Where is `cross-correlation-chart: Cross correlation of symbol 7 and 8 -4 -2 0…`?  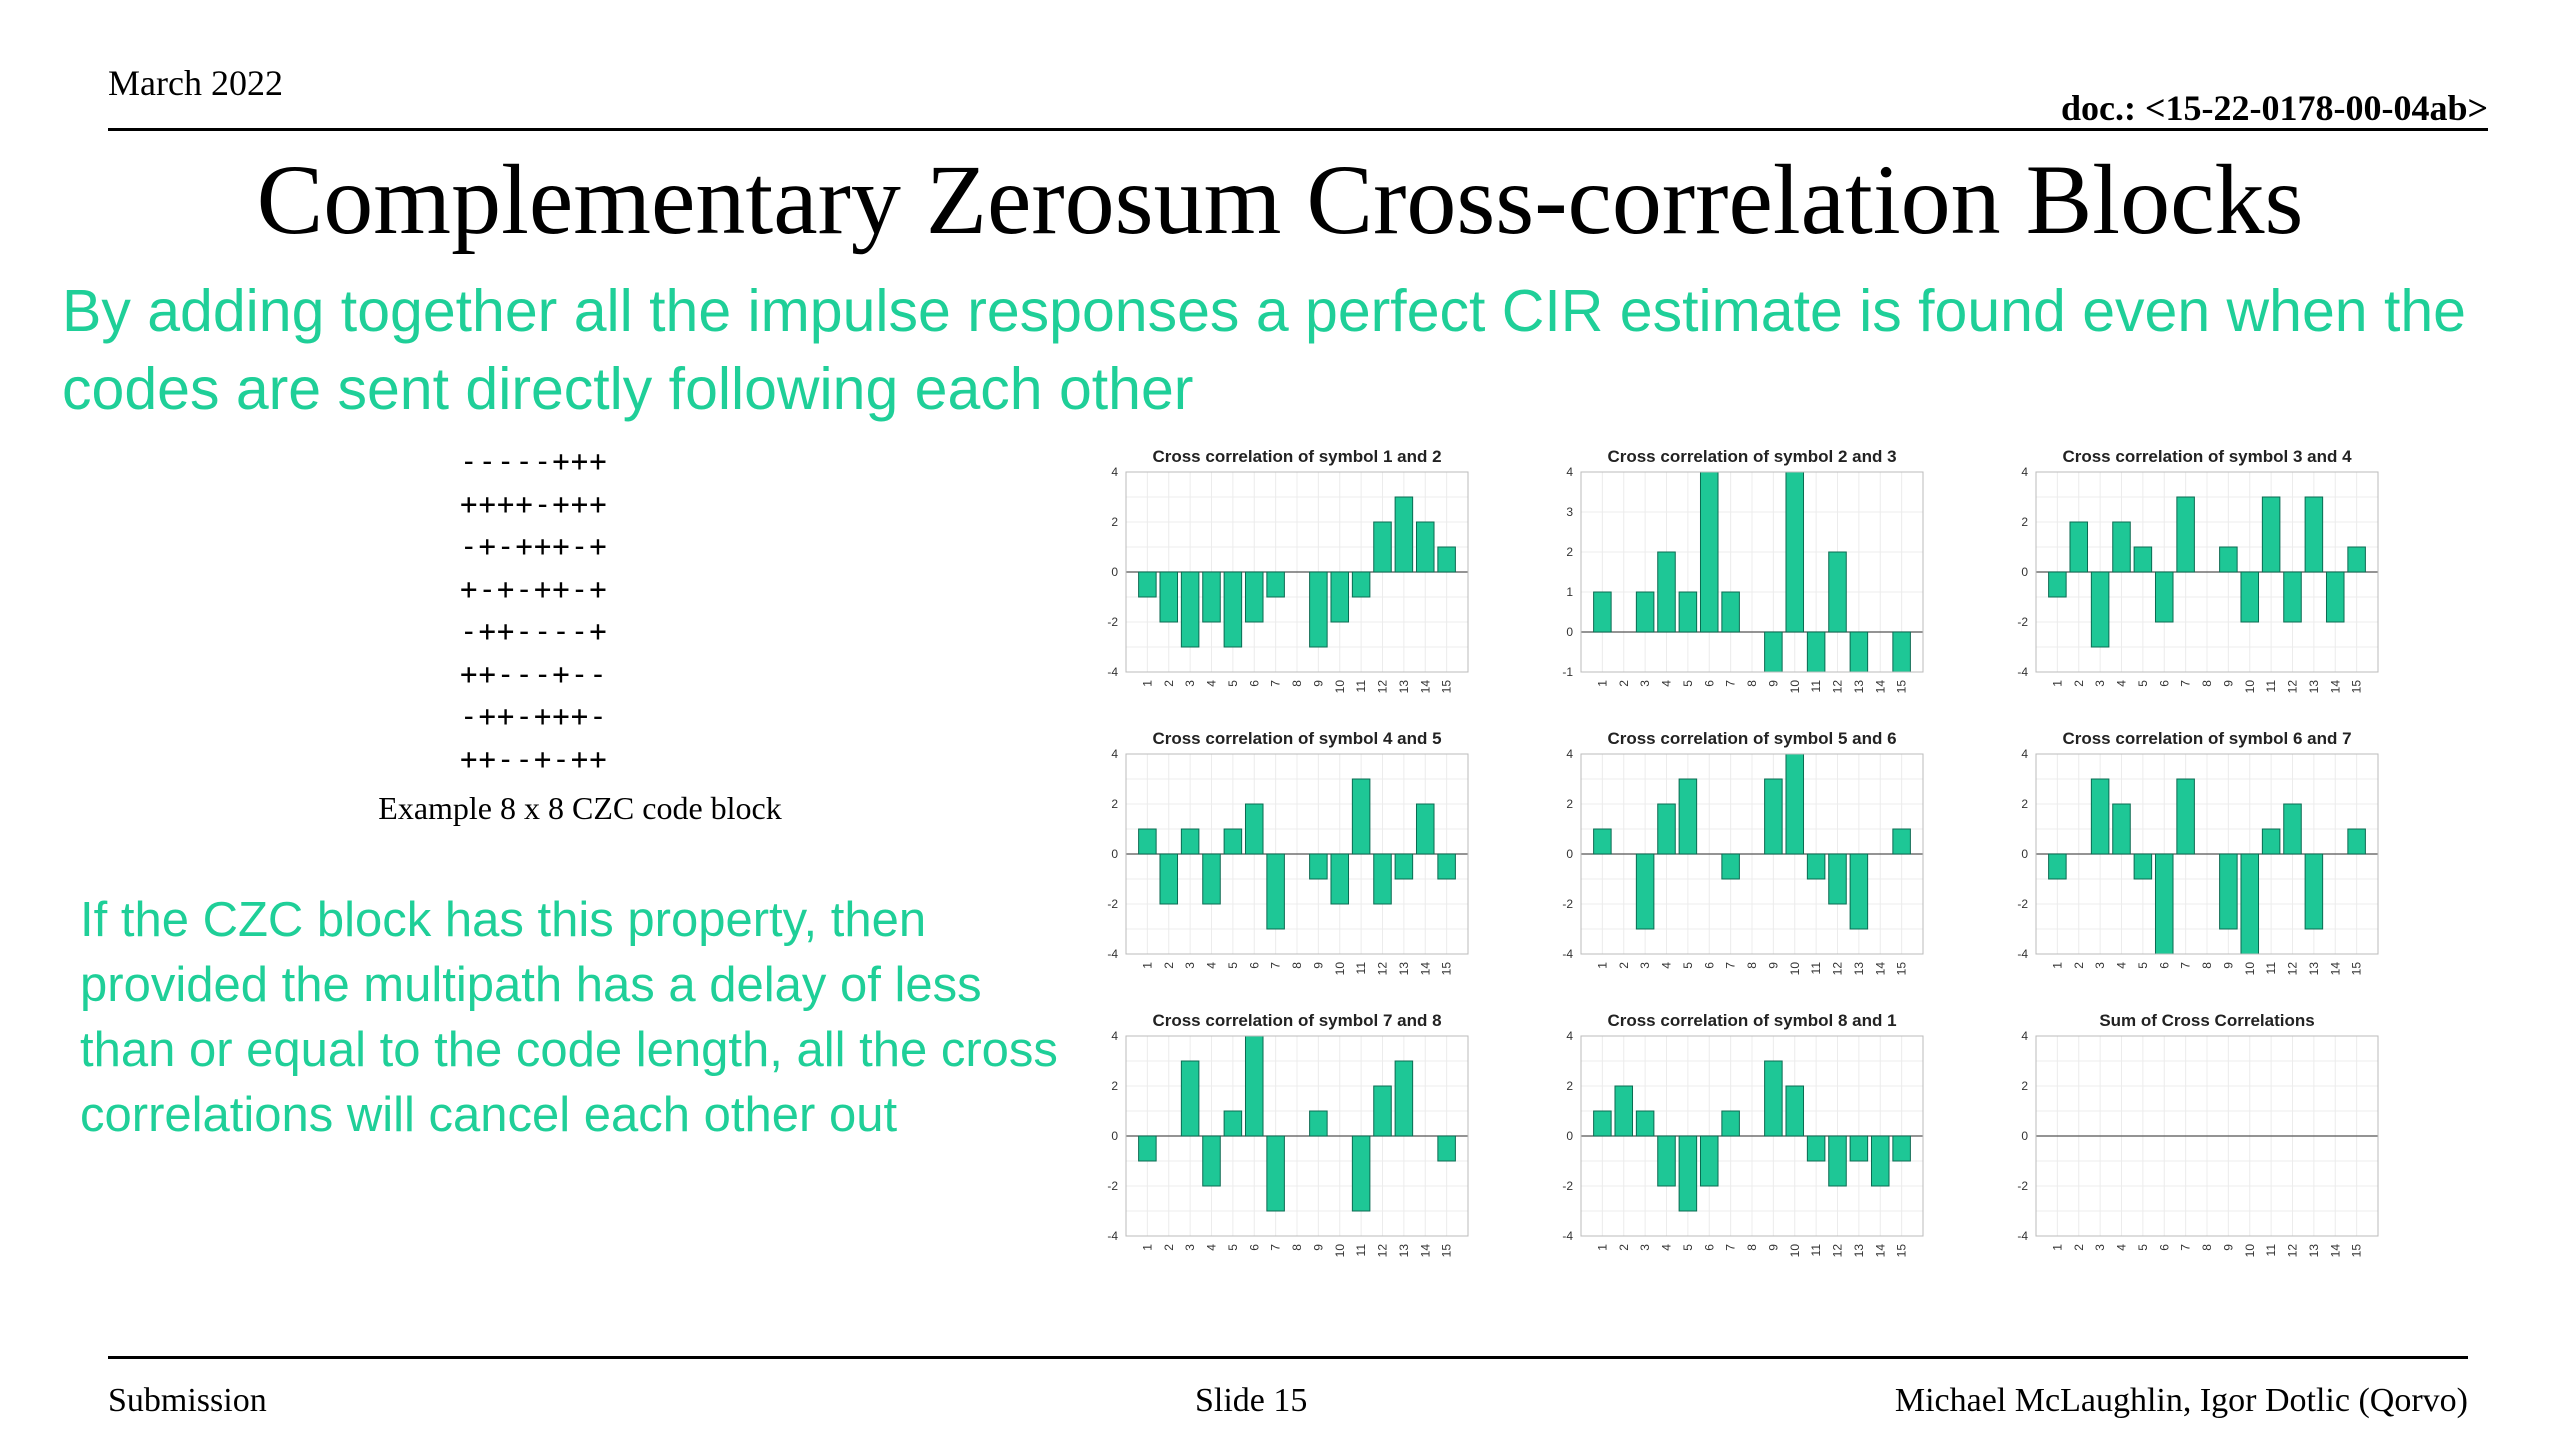
cross-correlation-chart: Cross correlation of symbol 7 and 8 -4 -2 0… is located at coordinates (1288, 1134).